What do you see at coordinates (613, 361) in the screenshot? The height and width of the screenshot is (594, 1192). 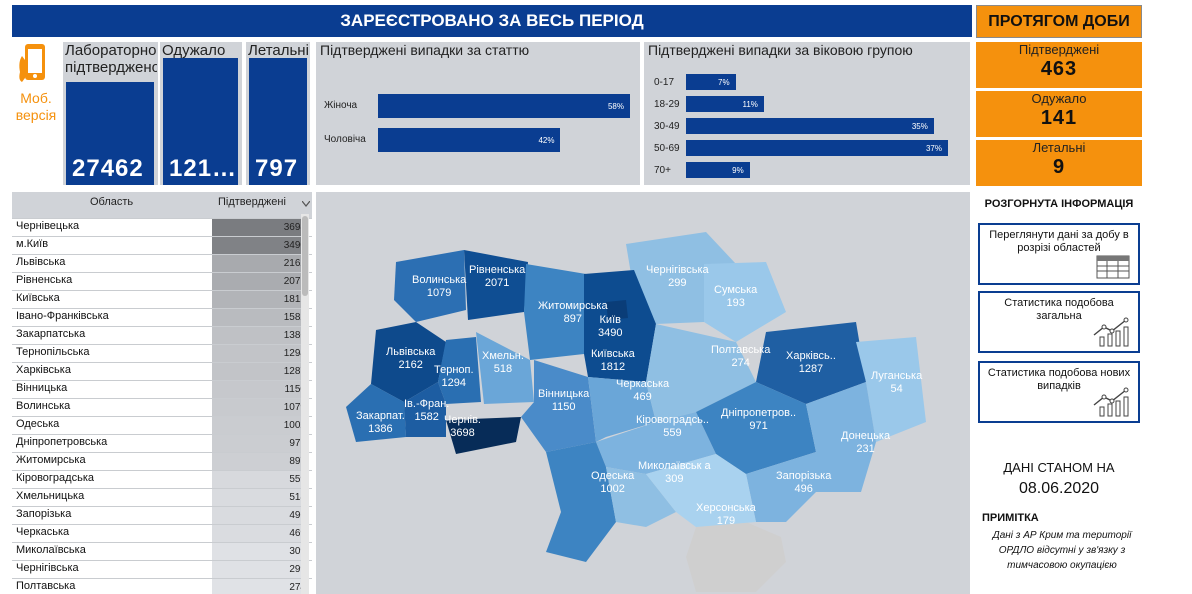 I see `map-region-label: Київська 1812` at bounding box center [613, 361].